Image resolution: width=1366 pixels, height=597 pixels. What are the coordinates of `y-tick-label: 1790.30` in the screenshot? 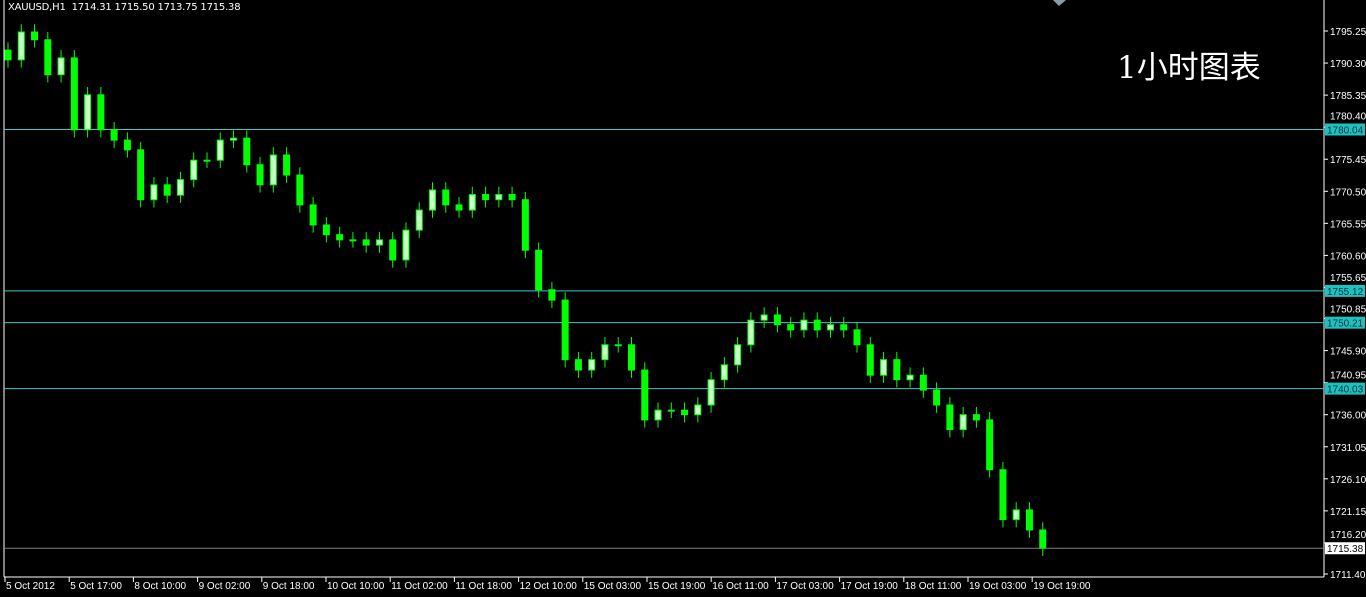 It's located at (1348, 64).